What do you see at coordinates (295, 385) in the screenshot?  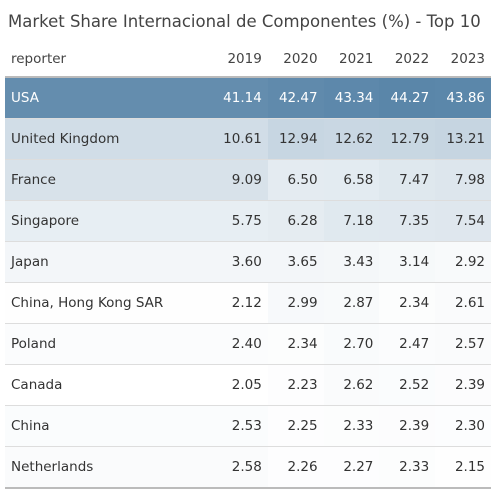 I see `value-cell: 2.23` at bounding box center [295, 385].